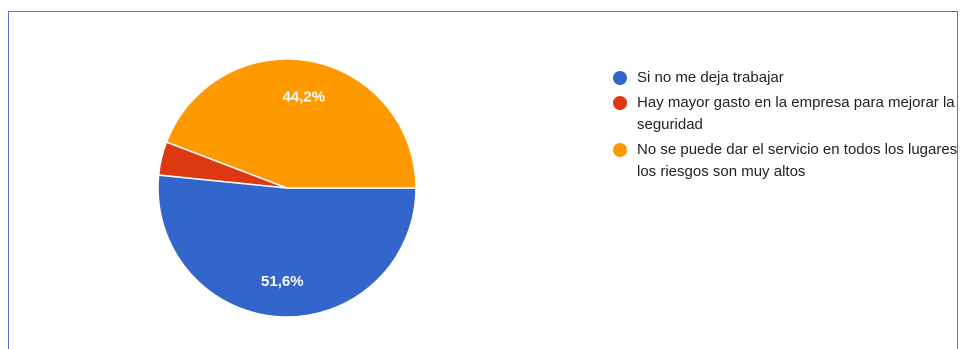 This screenshot has height=349, width=966. I want to click on pie-data-label-0: 51,6%, so click(282, 281).